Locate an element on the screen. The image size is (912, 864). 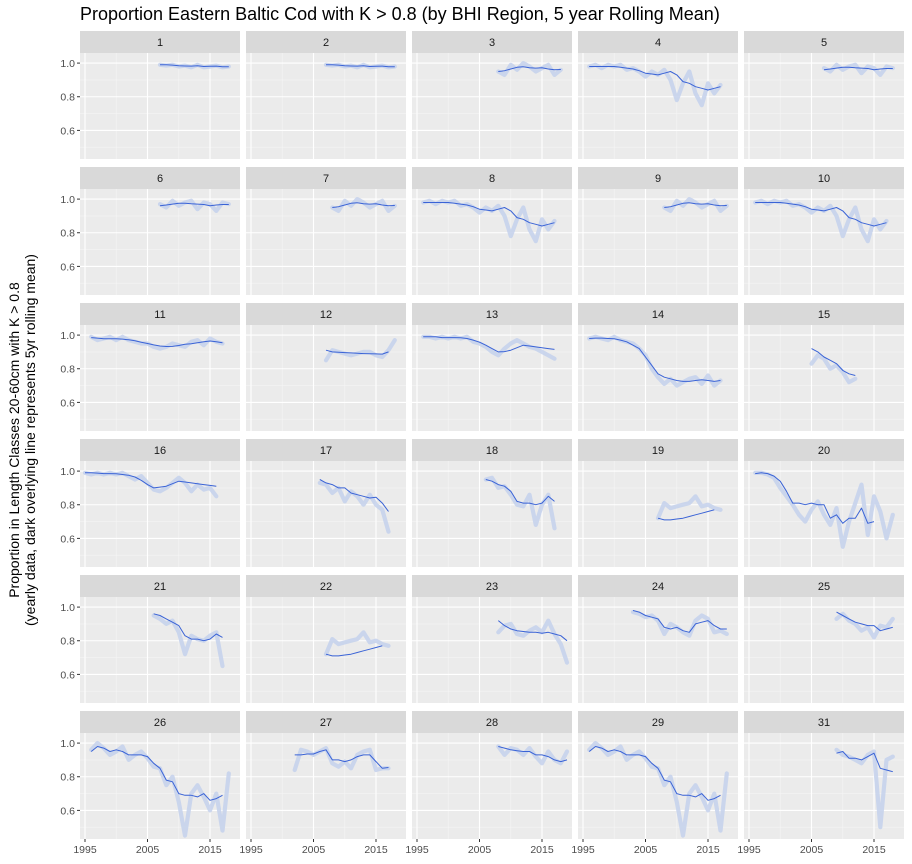
facet-strip-label: 9 is located at coordinates (658, 179).